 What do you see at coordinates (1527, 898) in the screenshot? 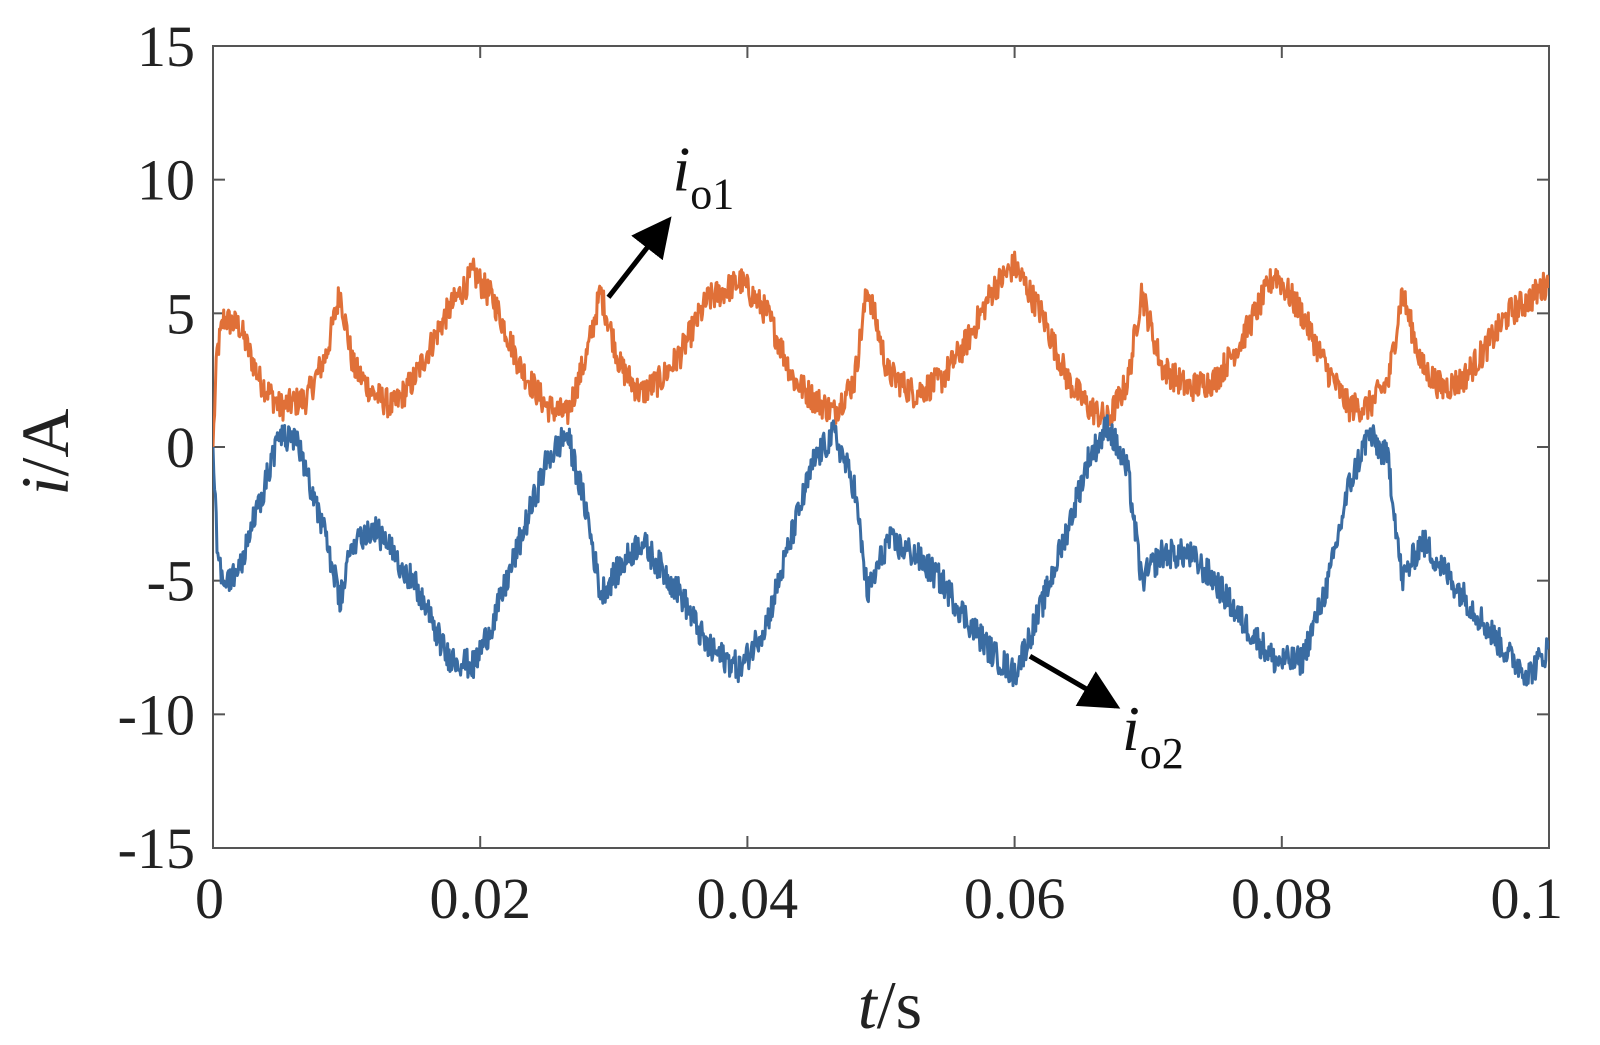
I see `x-tick-label: 0.1` at bounding box center [1527, 898].